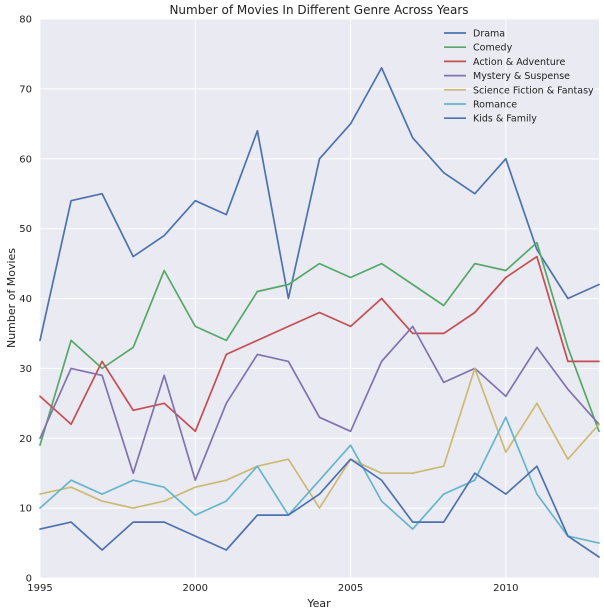  What do you see at coordinates (533, 90) in the screenshot?
I see `legend-label: Science Fiction & Fantasy` at bounding box center [533, 90].